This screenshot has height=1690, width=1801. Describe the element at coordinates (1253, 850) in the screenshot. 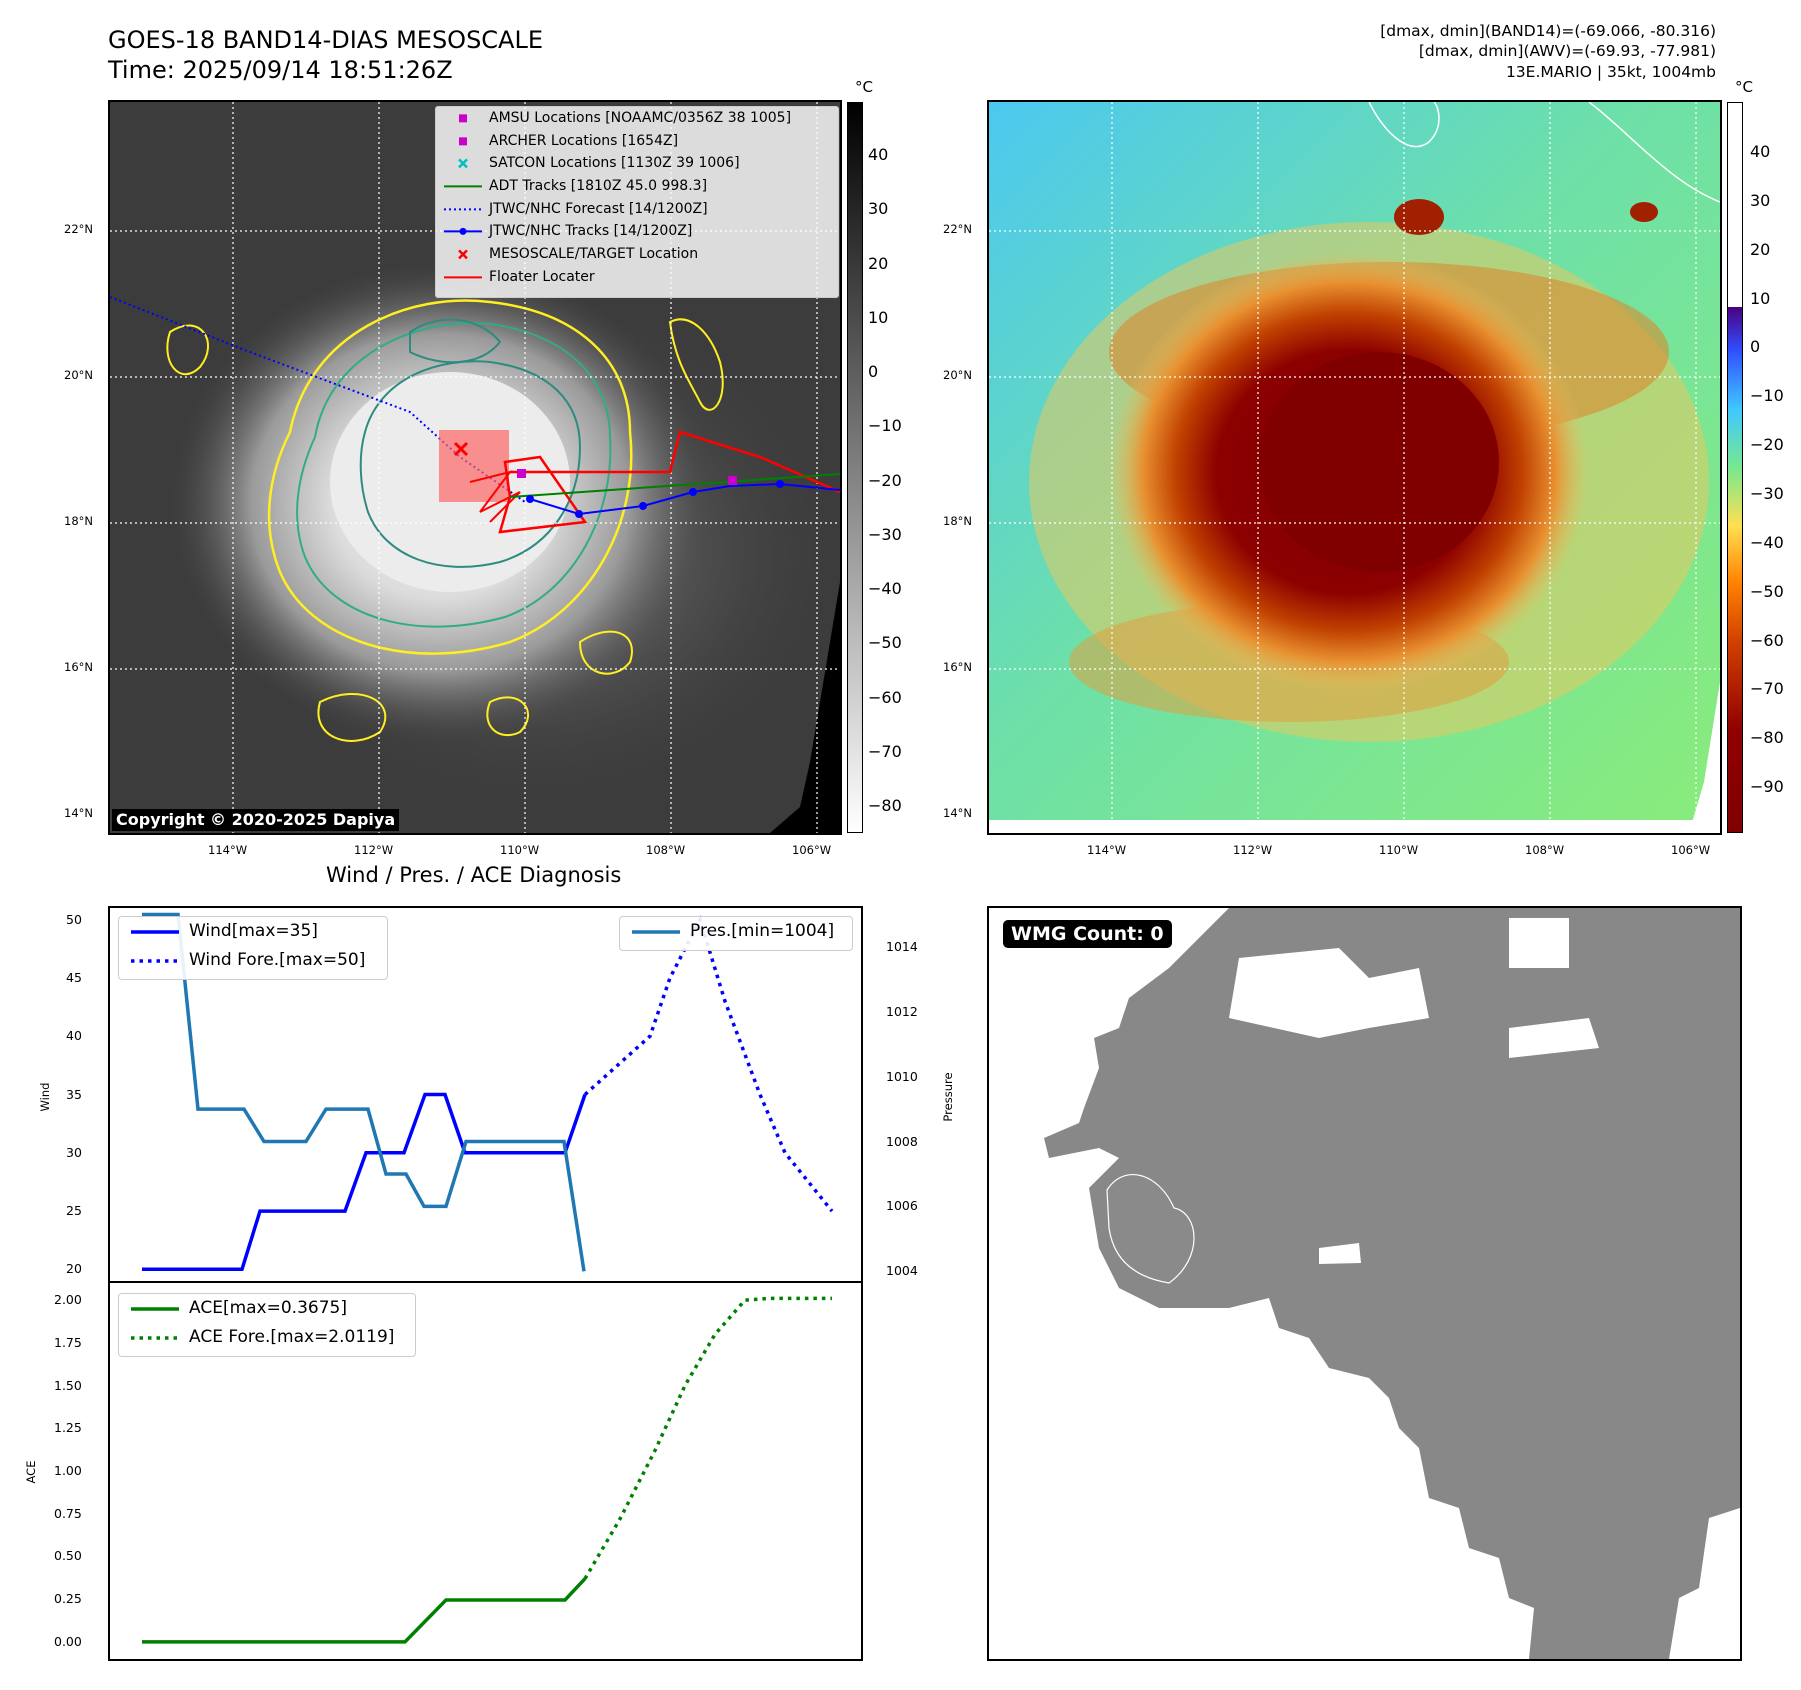

I see `awv-lon-tick: 112°W` at that location.